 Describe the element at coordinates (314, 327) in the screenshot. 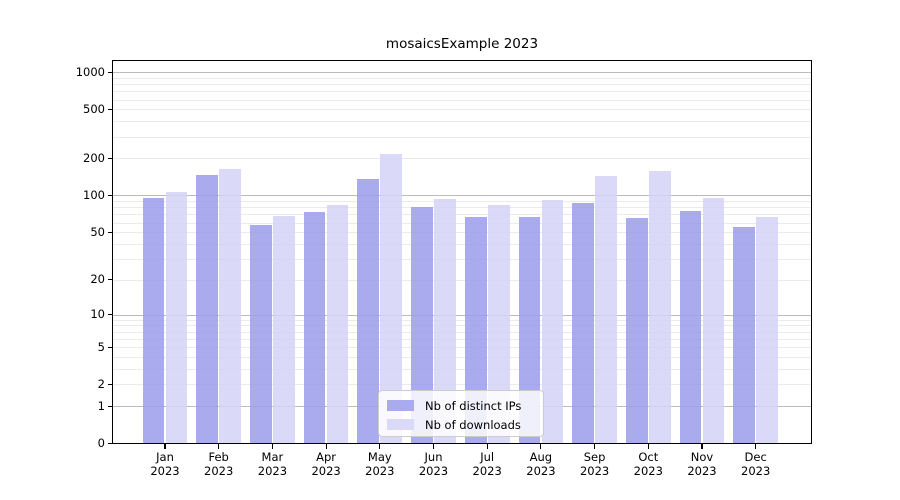

I see `bar-distinct-ips-apr` at that location.